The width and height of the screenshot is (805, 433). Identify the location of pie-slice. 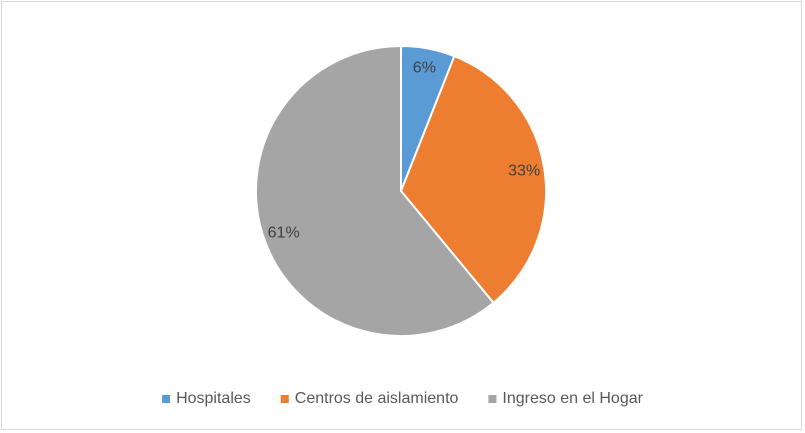
(473, 179).